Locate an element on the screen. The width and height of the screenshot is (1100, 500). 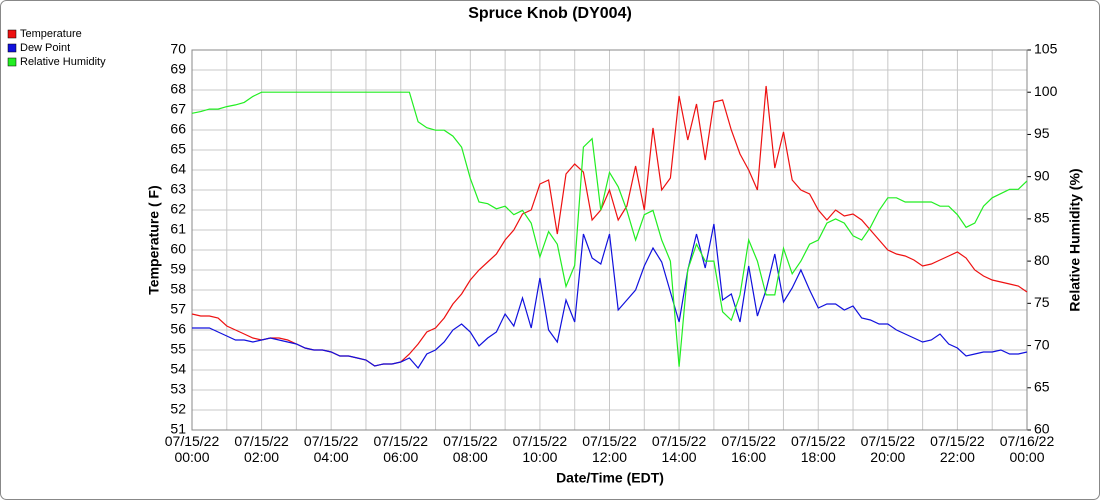
x-tick-label: 07/15/22 08:00 is located at coordinates (470, 449).